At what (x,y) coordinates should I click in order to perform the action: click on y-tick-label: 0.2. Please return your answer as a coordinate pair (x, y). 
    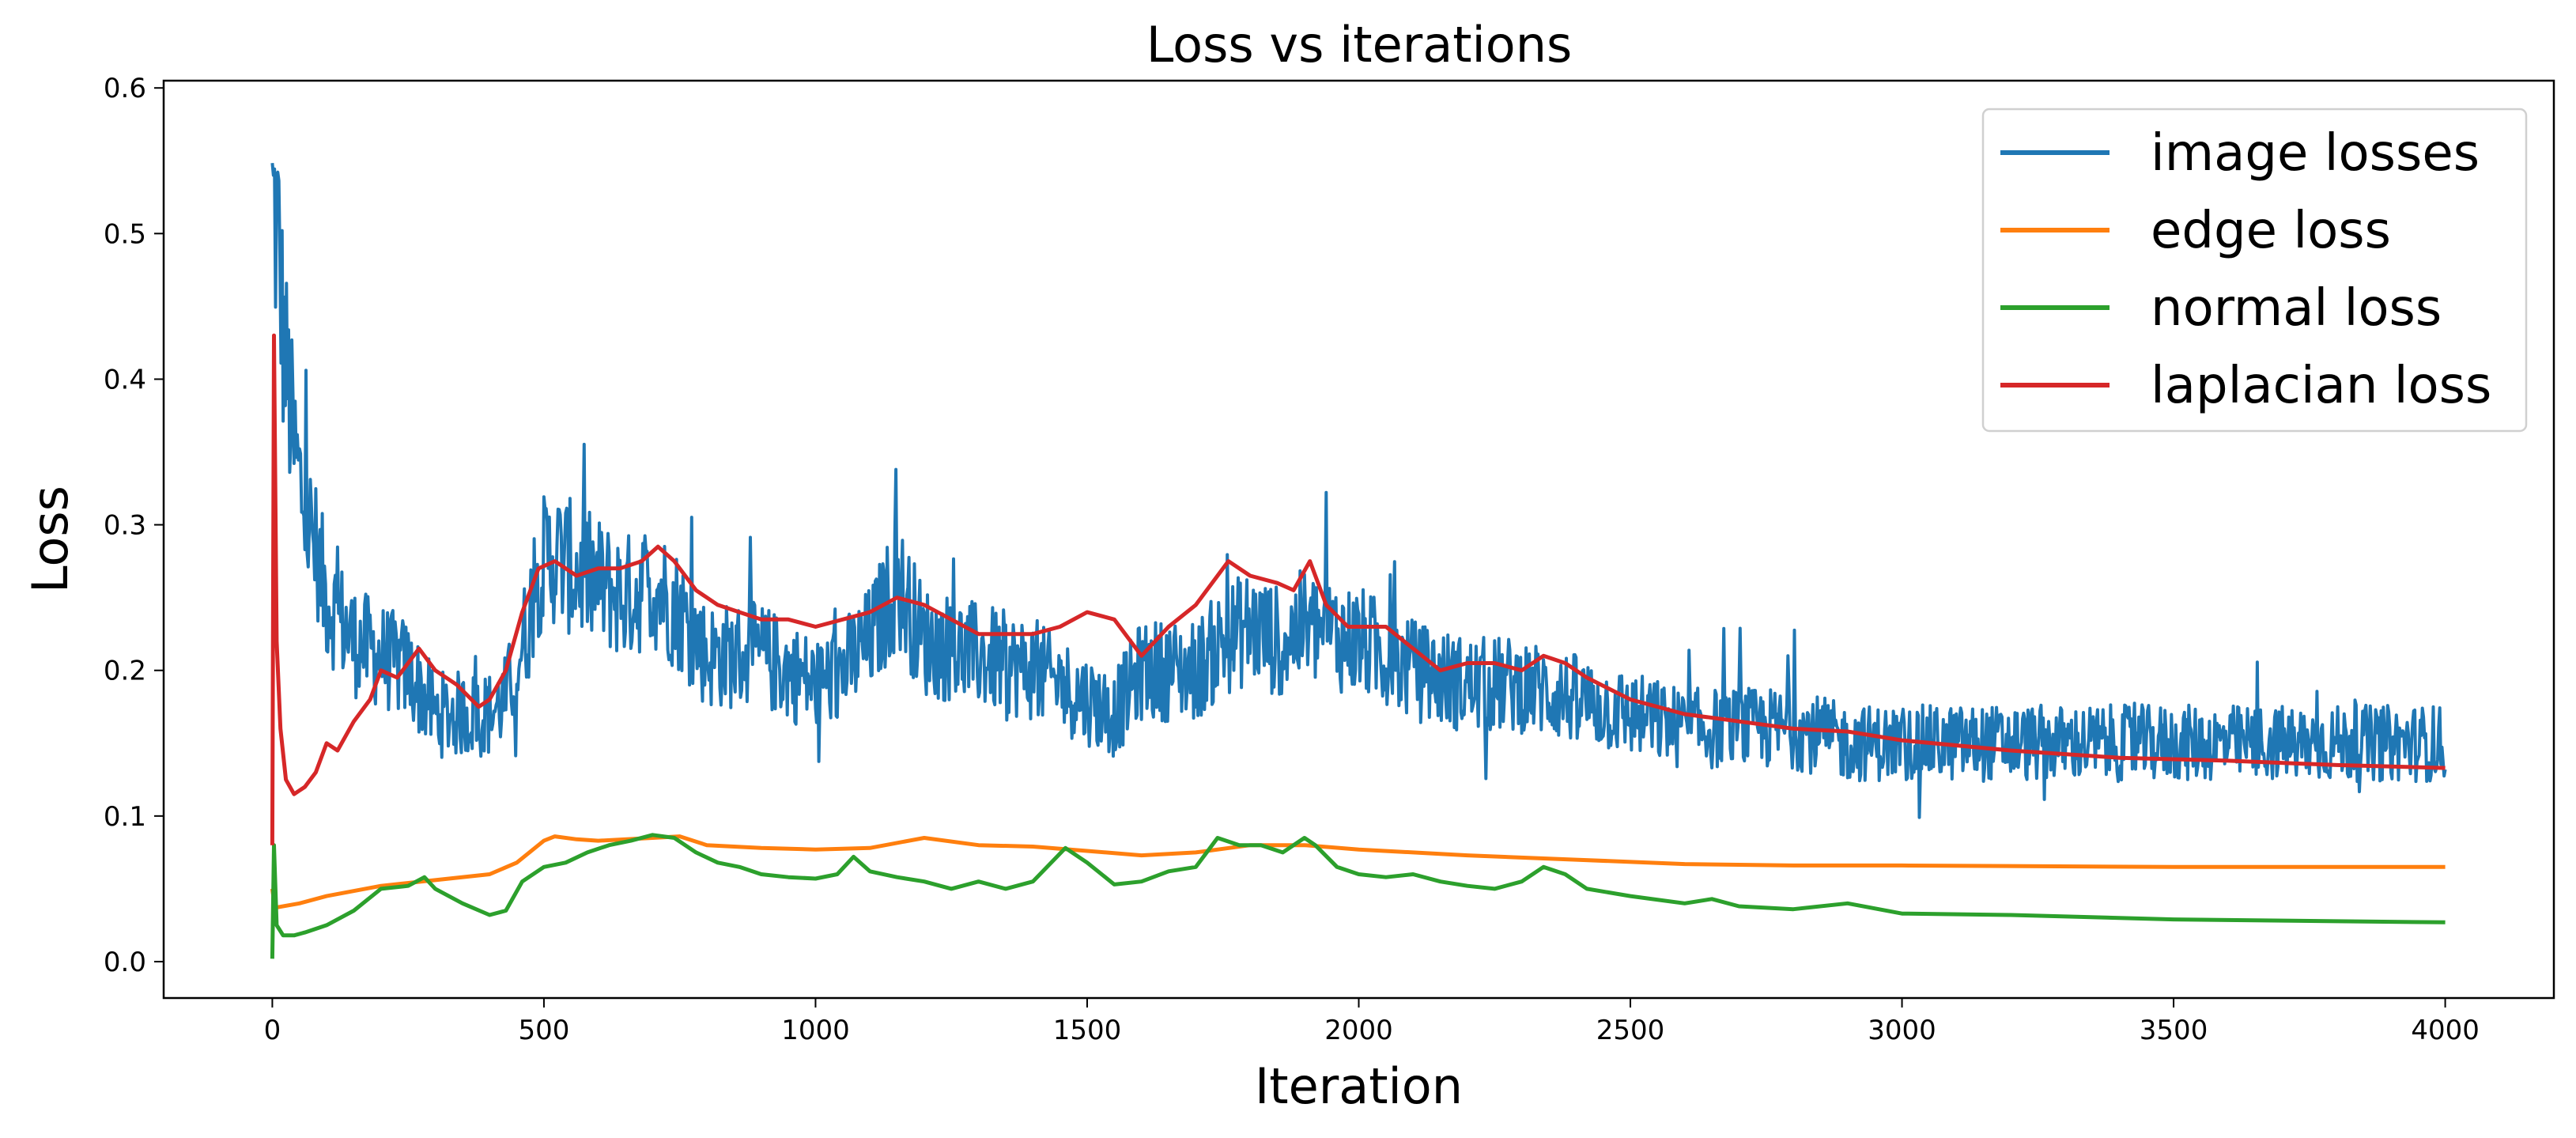
    Looking at the image, I should click on (125, 671).